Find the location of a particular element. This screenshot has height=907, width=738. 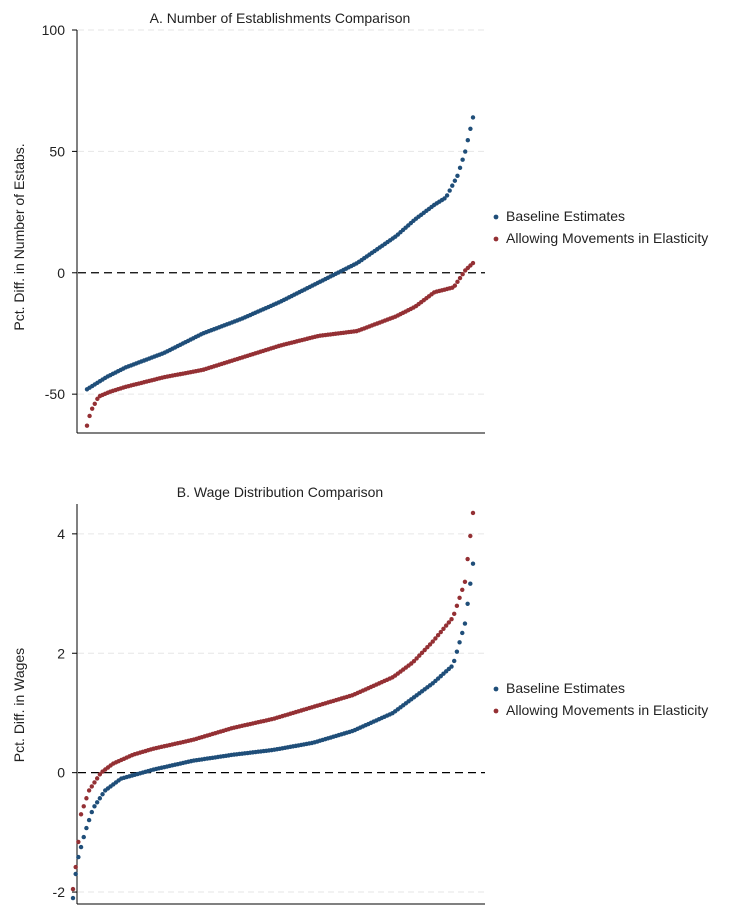

panel-b-legend-label-0: Baseline Estimates is located at coordinates (565, 688).